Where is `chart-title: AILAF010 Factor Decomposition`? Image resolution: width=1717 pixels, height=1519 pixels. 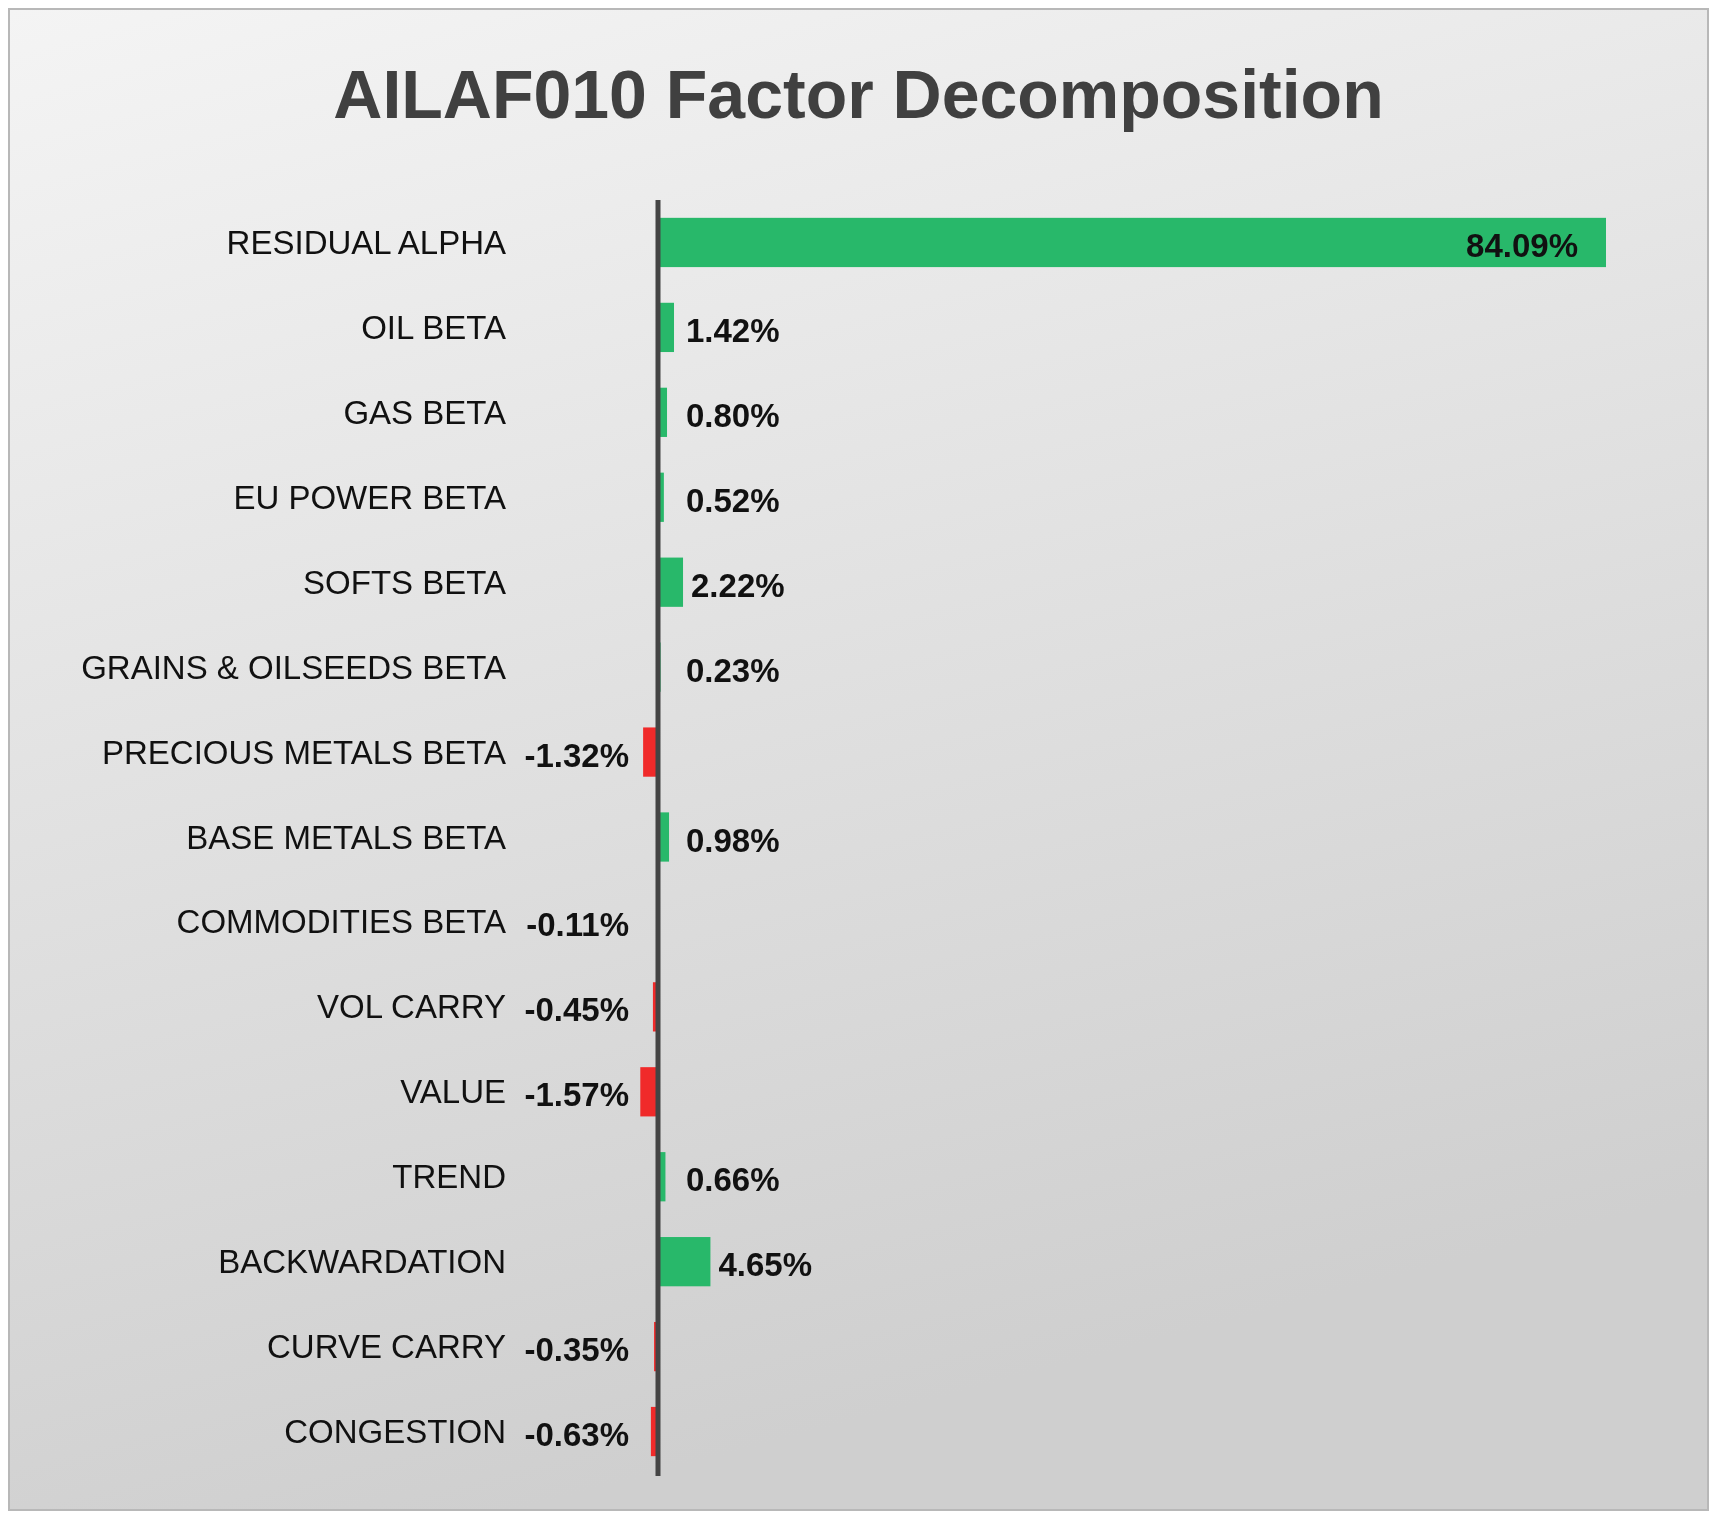
chart-title: AILAF010 Factor Decomposition is located at coordinates (858, 94).